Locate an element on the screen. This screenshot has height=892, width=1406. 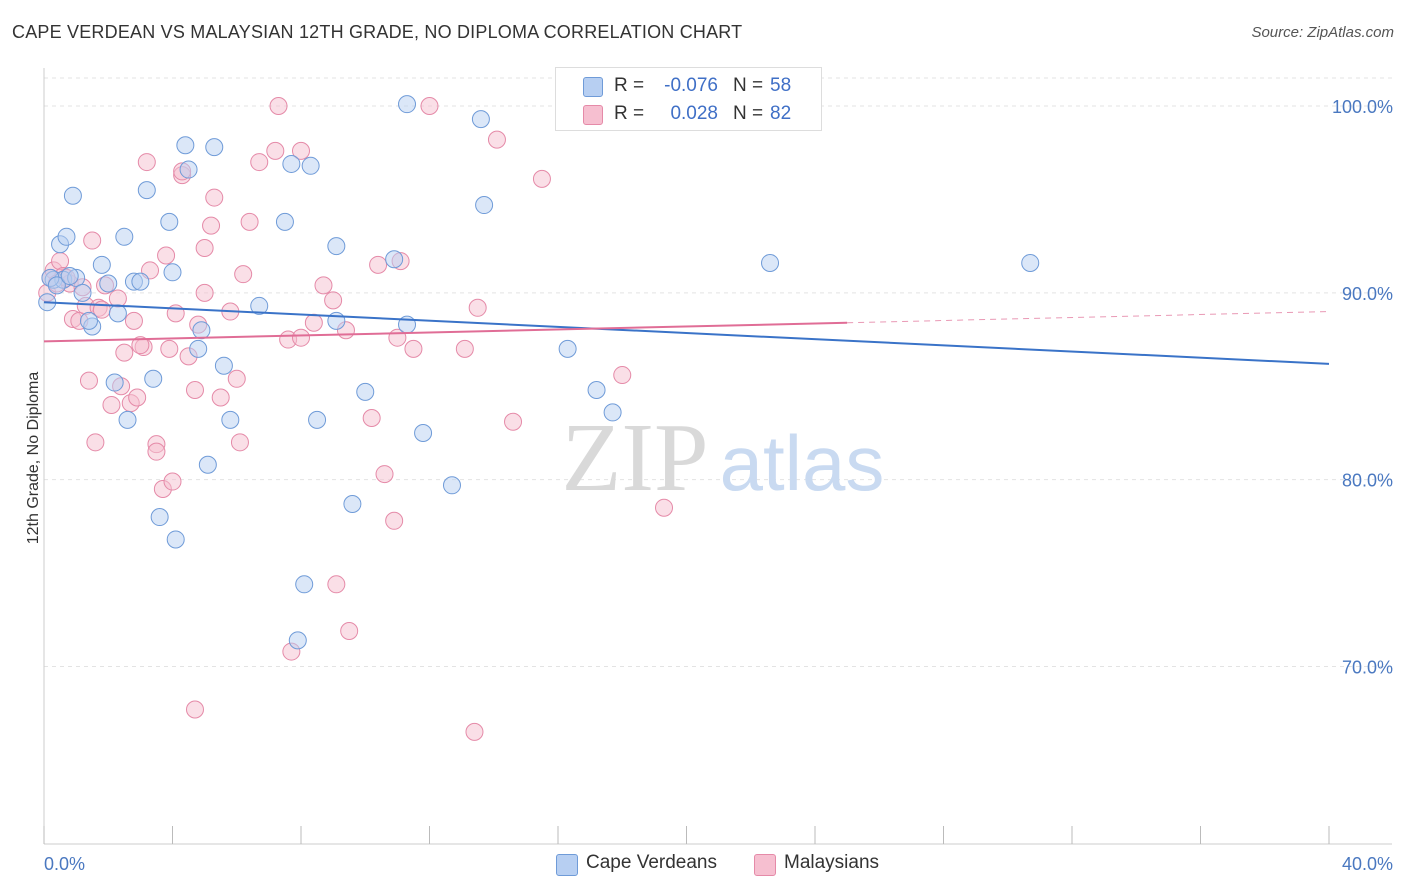
n-label: N = is located at coordinates (748, 85).